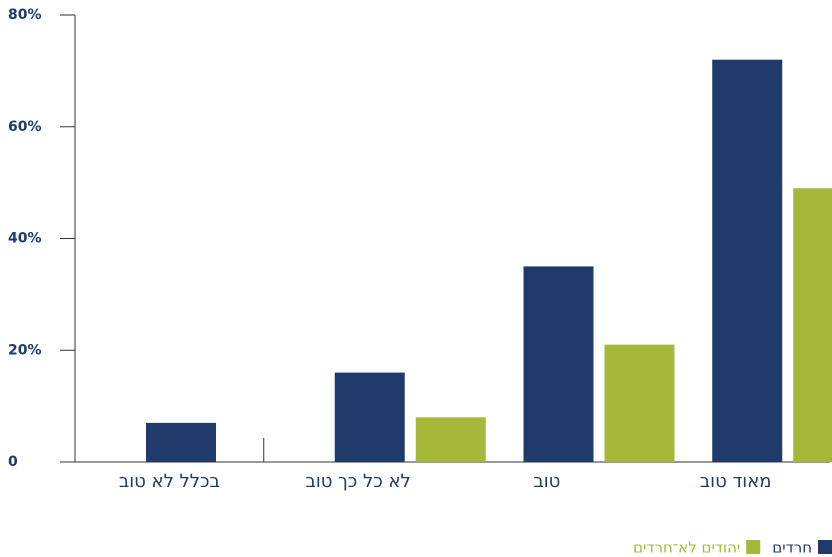 This screenshot has width=832, height=557. Describe the element at coordinates (169, 481) in the screenshot. I see `x-tick-label: בכלל לא טוב` at that location.